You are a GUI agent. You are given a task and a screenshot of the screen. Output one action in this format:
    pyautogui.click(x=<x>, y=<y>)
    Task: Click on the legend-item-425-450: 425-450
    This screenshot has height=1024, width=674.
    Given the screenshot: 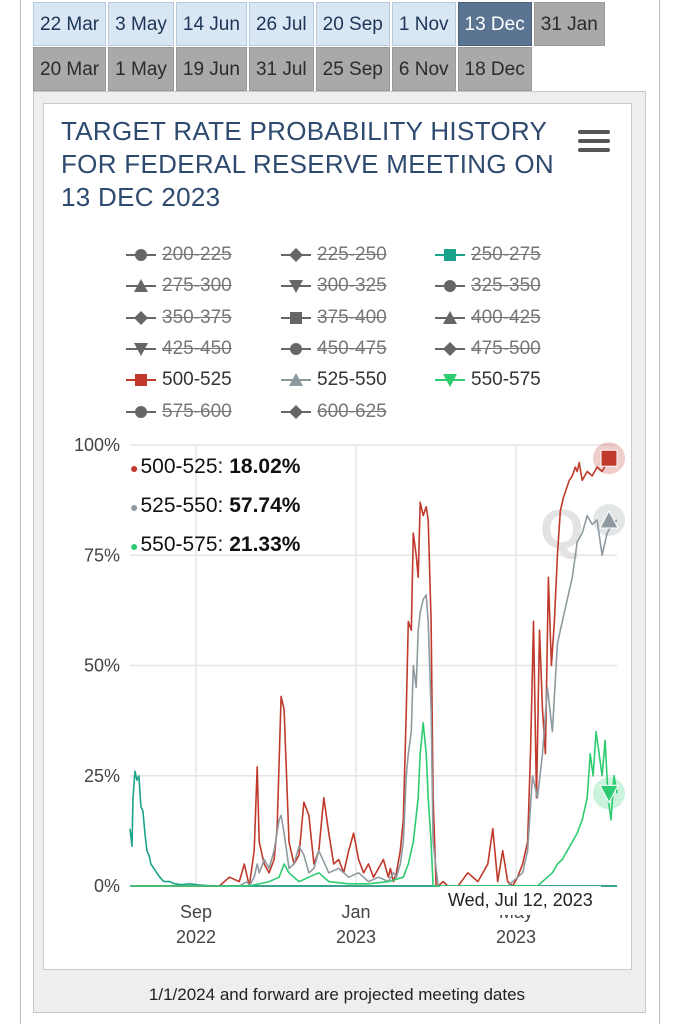 What is the action you would take?
    pyautogui.click(x=179, y=349)
    